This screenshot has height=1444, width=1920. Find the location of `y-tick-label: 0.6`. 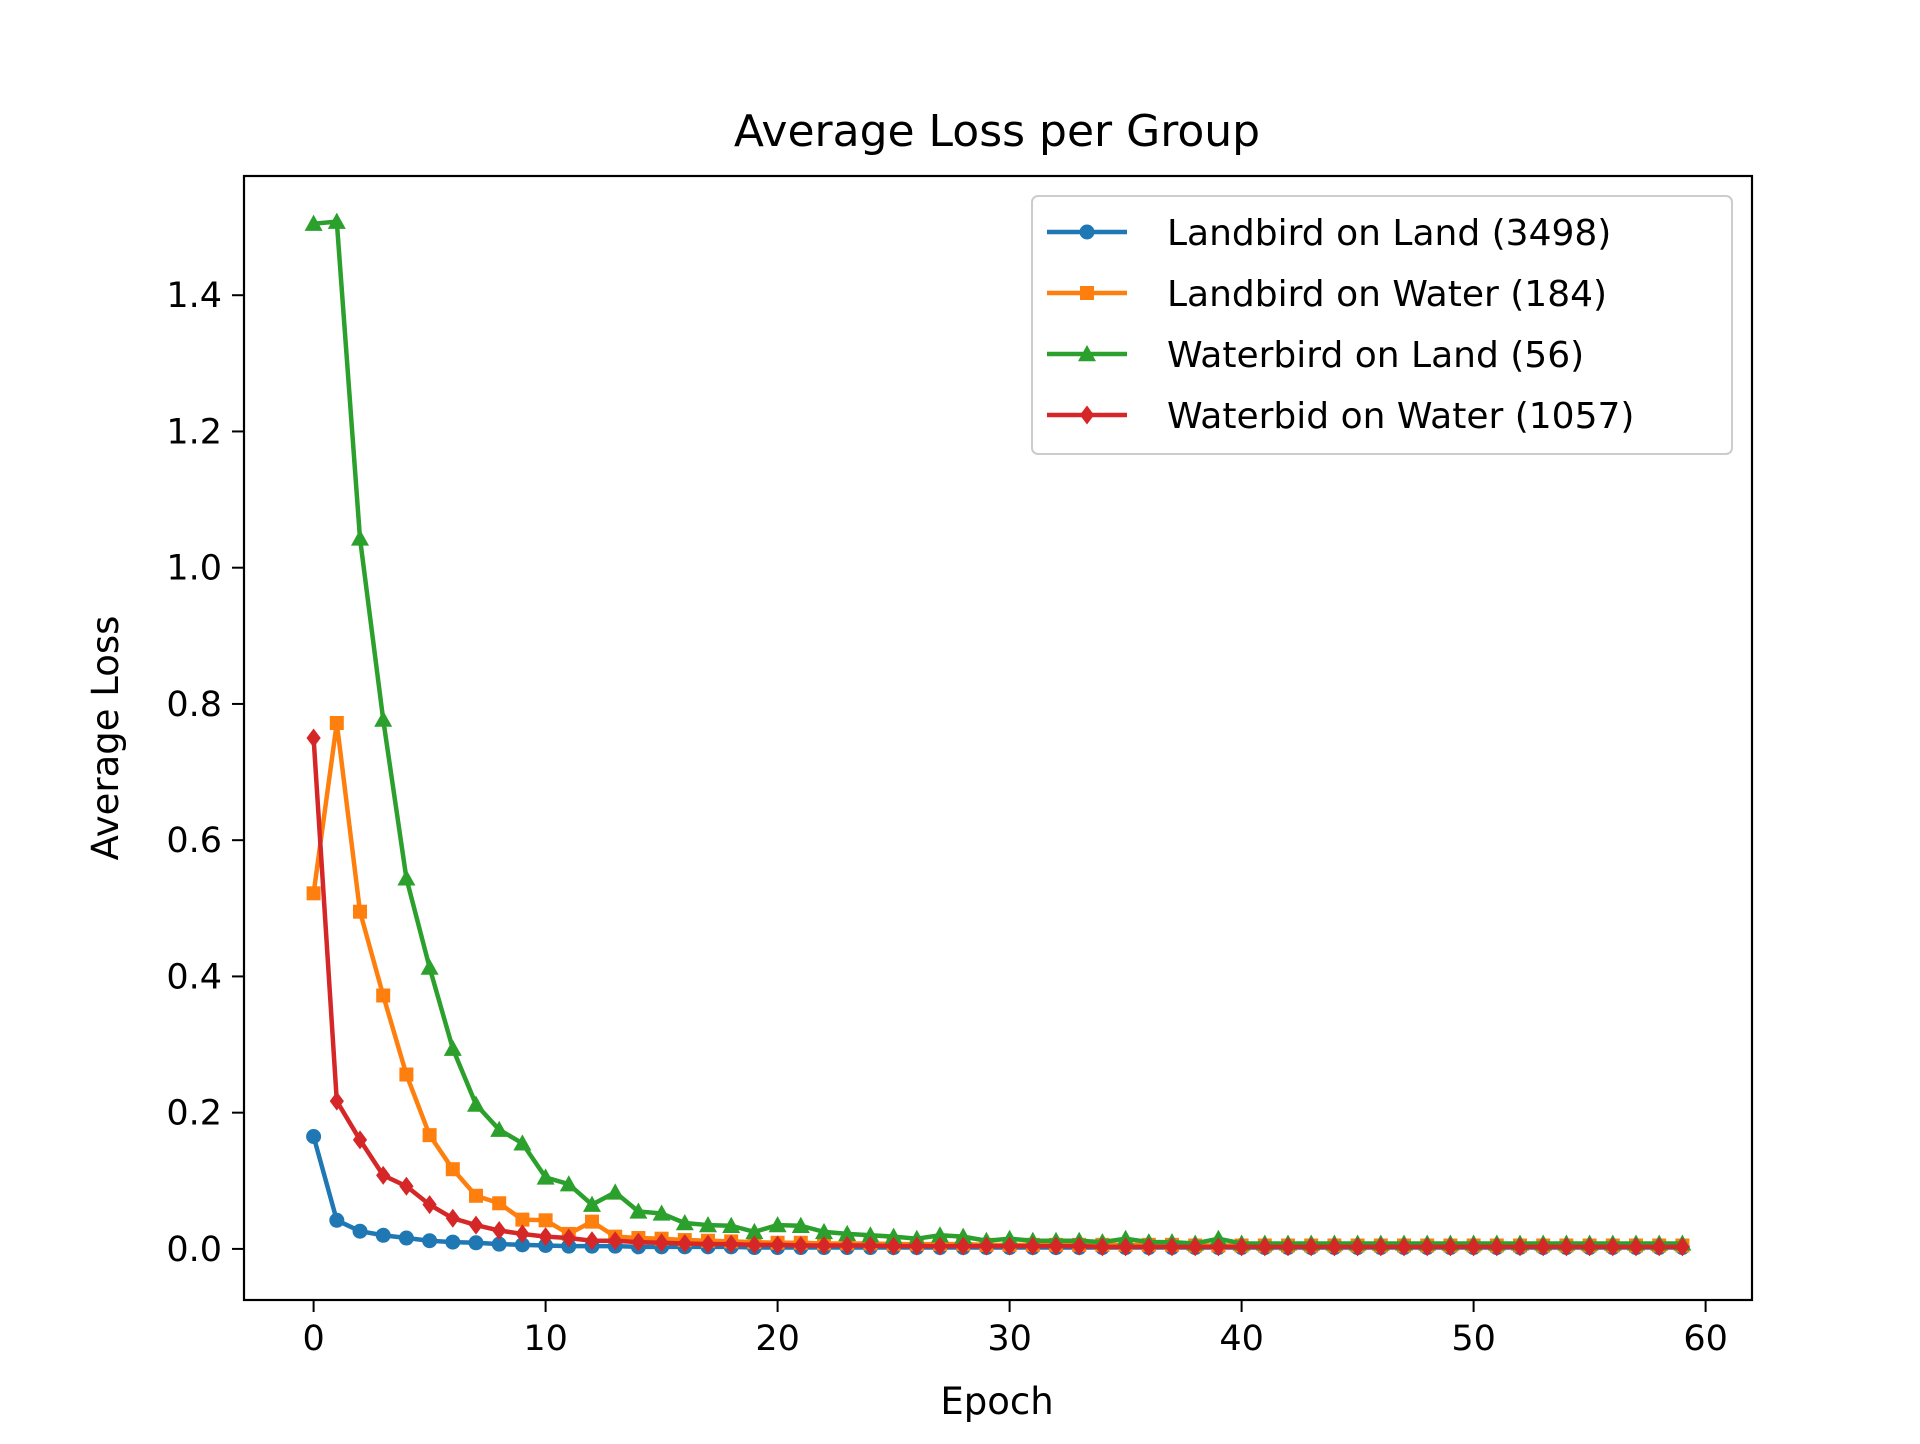

y-tick-label: 0.6 is located at coordinates (194, 841).